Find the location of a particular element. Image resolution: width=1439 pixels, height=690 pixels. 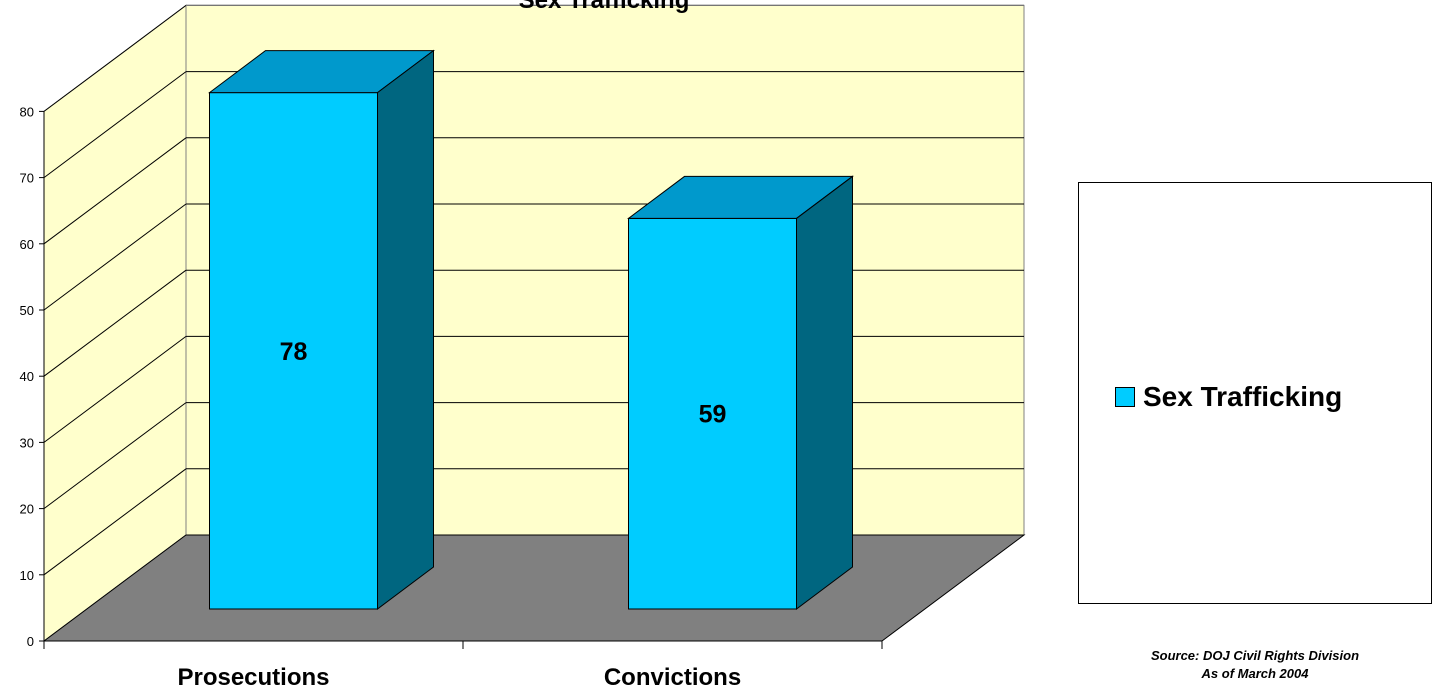

y-tick-label: 40 is located at coordinates (27, 376).